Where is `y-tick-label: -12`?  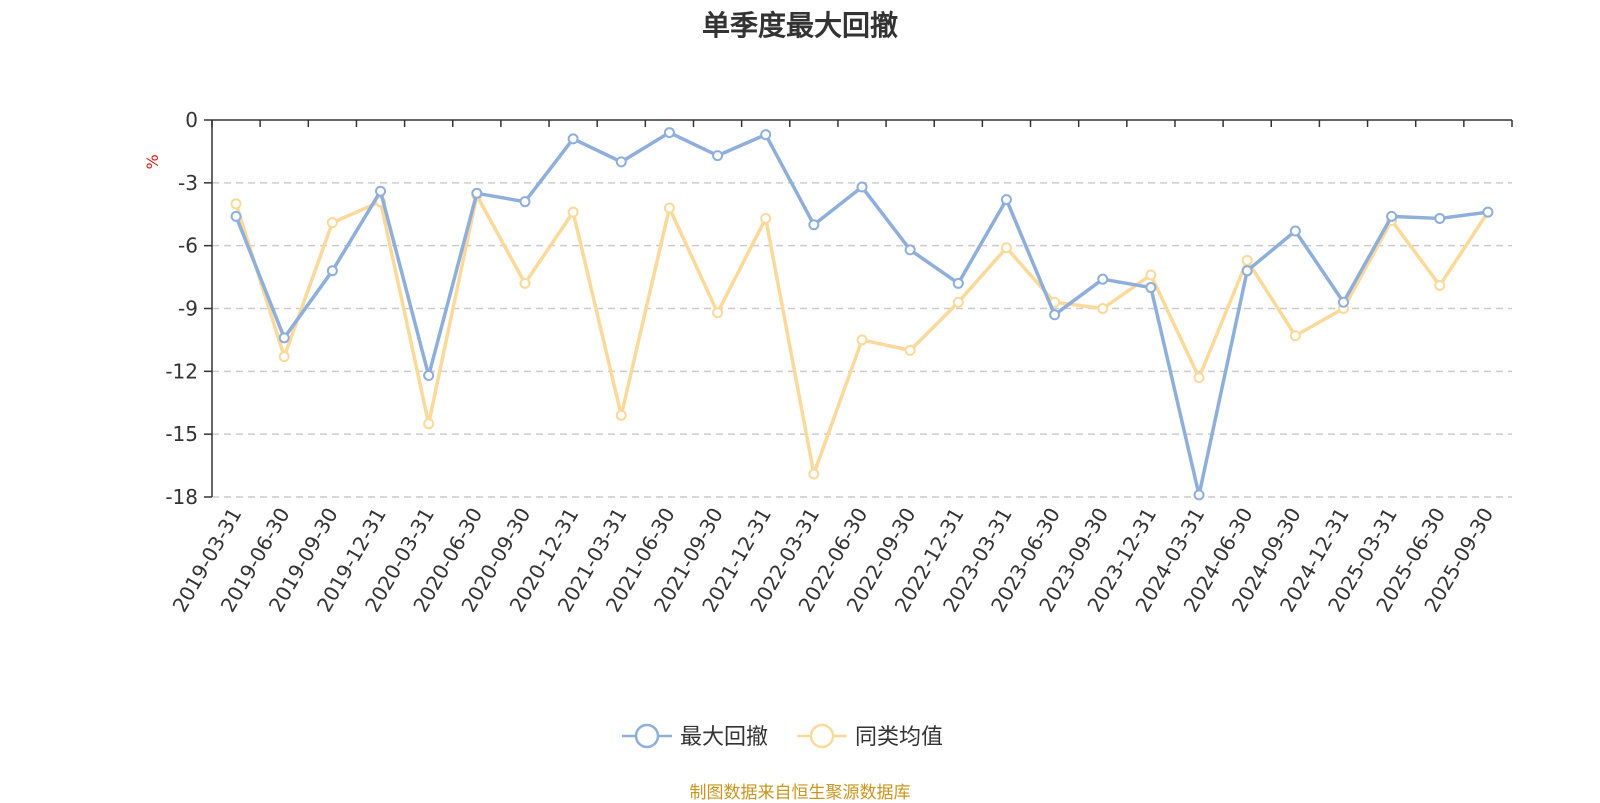
y-tick-label: -12 is located at coordinates (181, 371).